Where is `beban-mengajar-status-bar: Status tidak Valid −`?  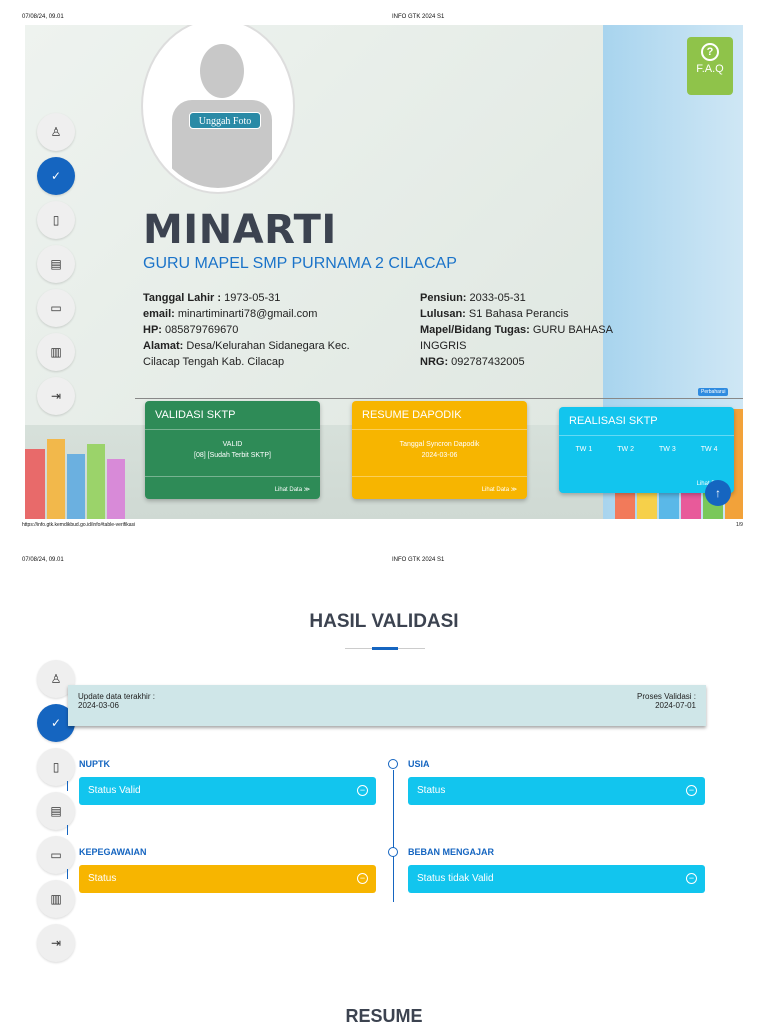
beban-mengajar-status-bar: Status tidak Valid − is located at coordinates (556, 879).